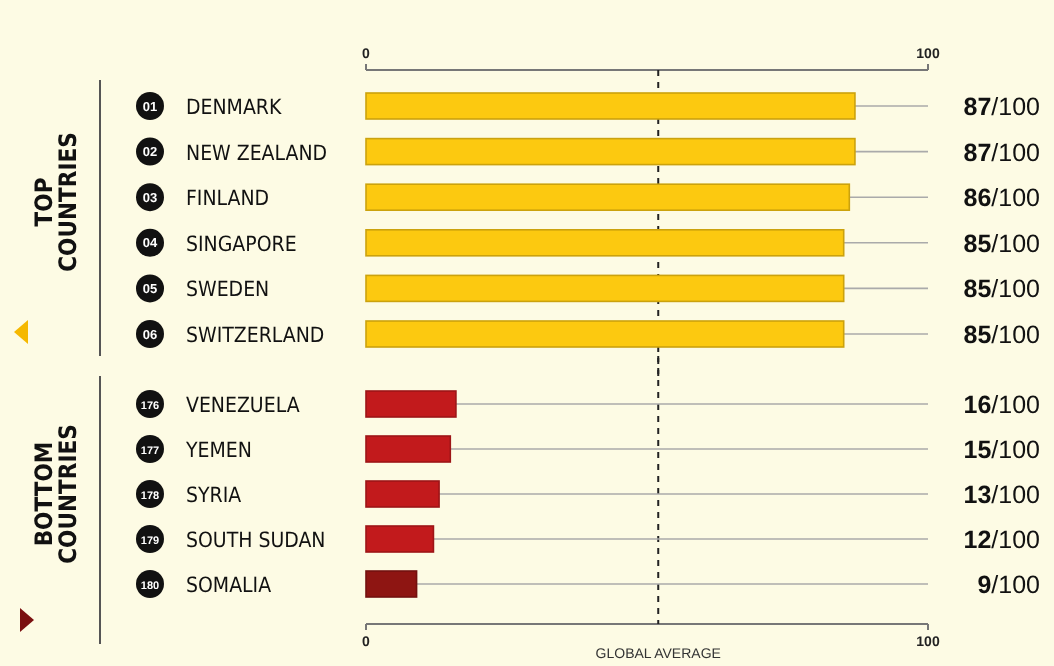 The height and width of the screenshot is (666, 1054). I want to click on data-label: 13/100, so click(1002, 495).